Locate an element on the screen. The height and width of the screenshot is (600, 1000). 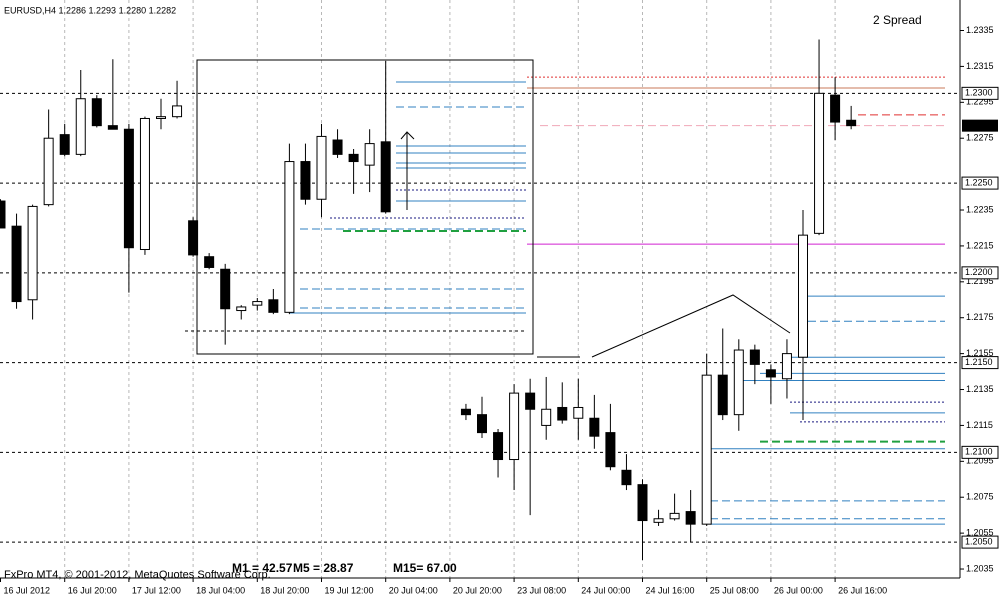
y-tick-label: 1.2275 is located at coordinates (980, 138).